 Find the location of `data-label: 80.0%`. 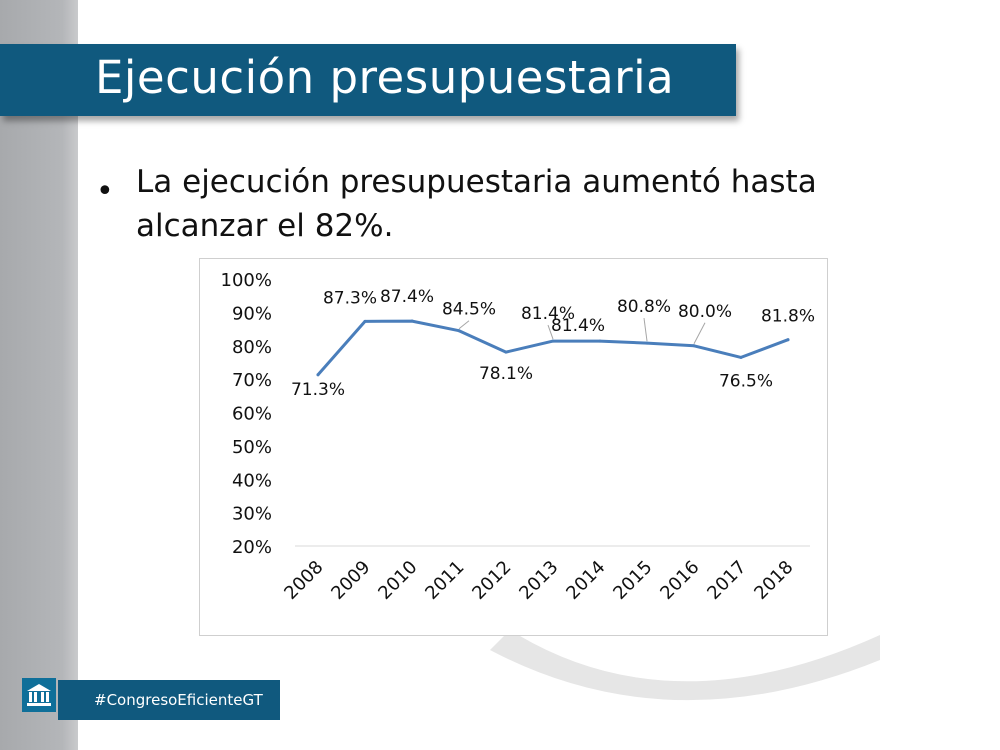

data-label: 80.0% is located at coordinates (705, 312).